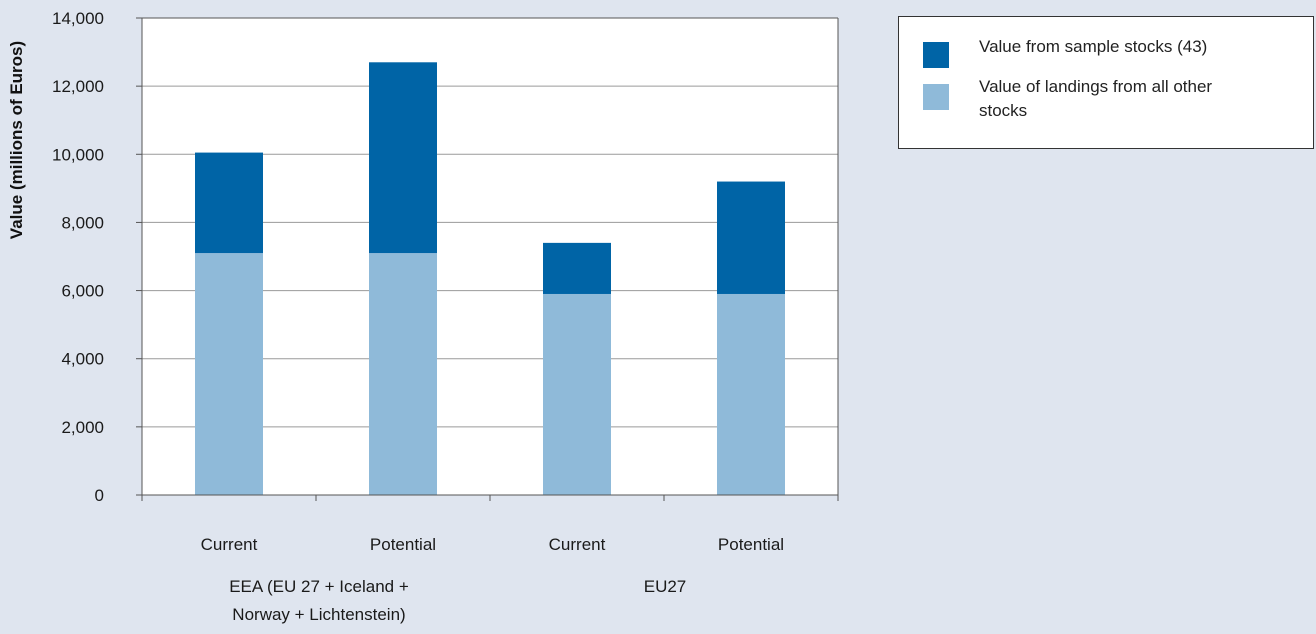 This screenshot has height=634, width=1316. Describe the element at coordinates (318, 614) in the screenshot. I see `group-label-eea-line2: Norway + Lichtenstein)` at that location.